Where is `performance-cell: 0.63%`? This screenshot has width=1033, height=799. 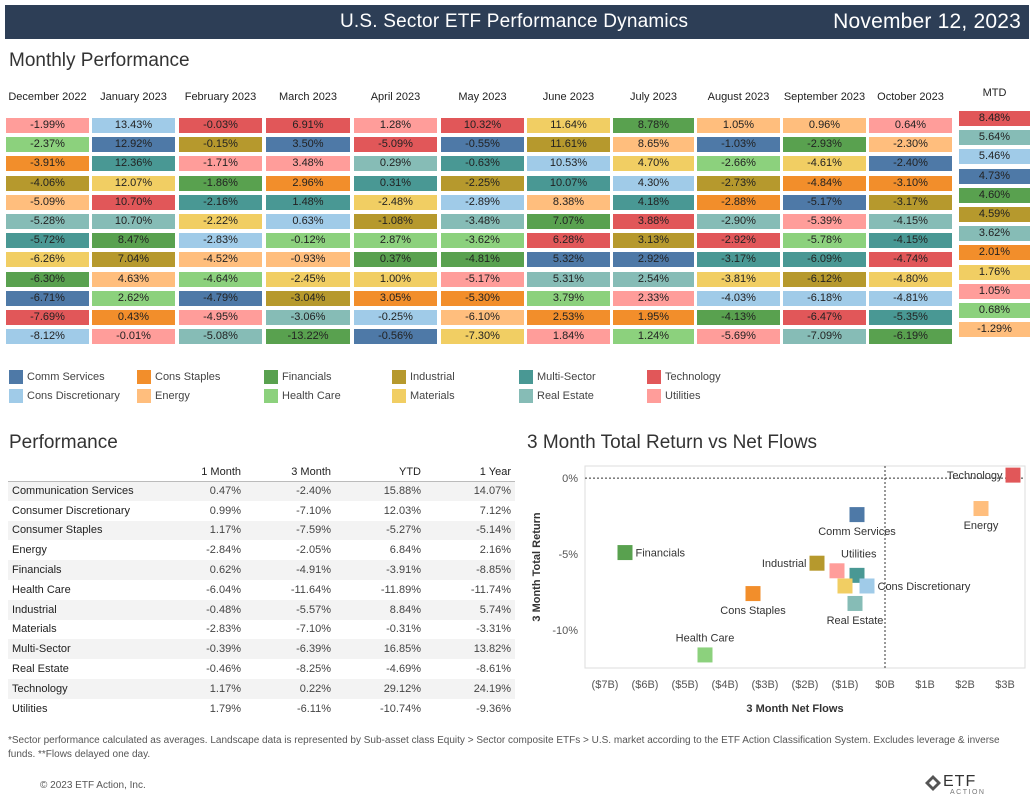
performance-cell: 0.63% is located at coordinates (308, 221).